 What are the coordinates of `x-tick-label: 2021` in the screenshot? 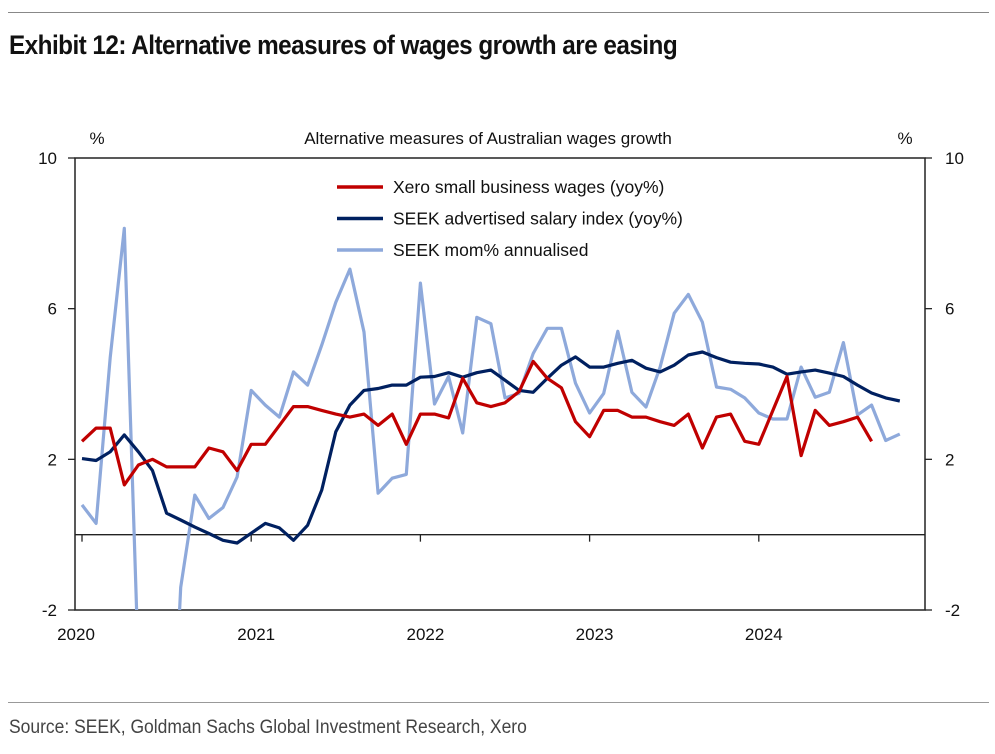 It's located at (256, 634).